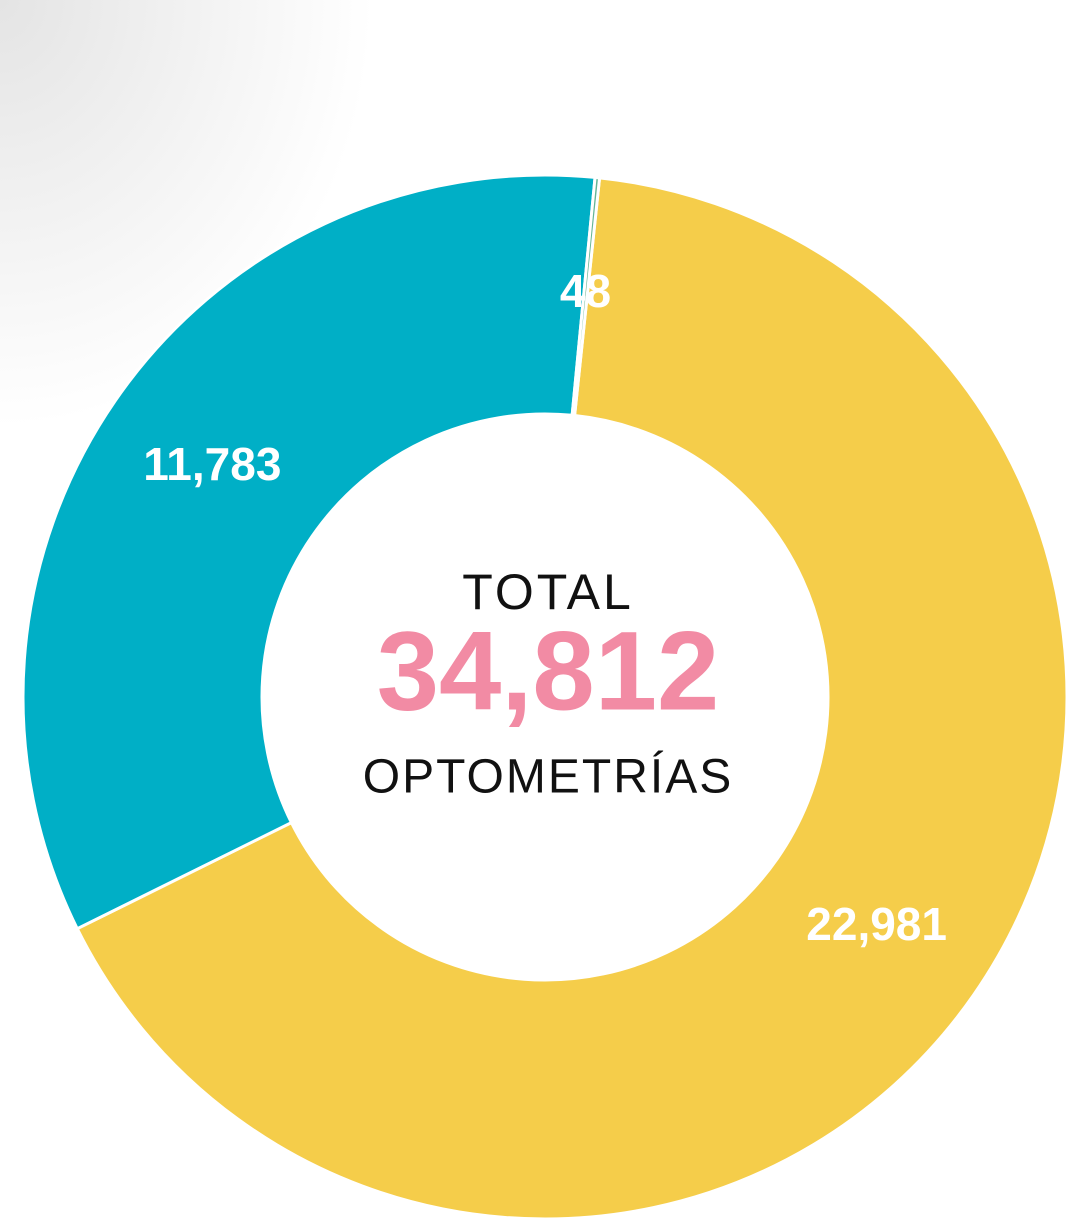 The height and width of the screenshot is (1220, 1066). Describe the element at coordinates (548, 777) in the screenshot. I see `center-bottom: OPTOMETRÍAS` at that location.